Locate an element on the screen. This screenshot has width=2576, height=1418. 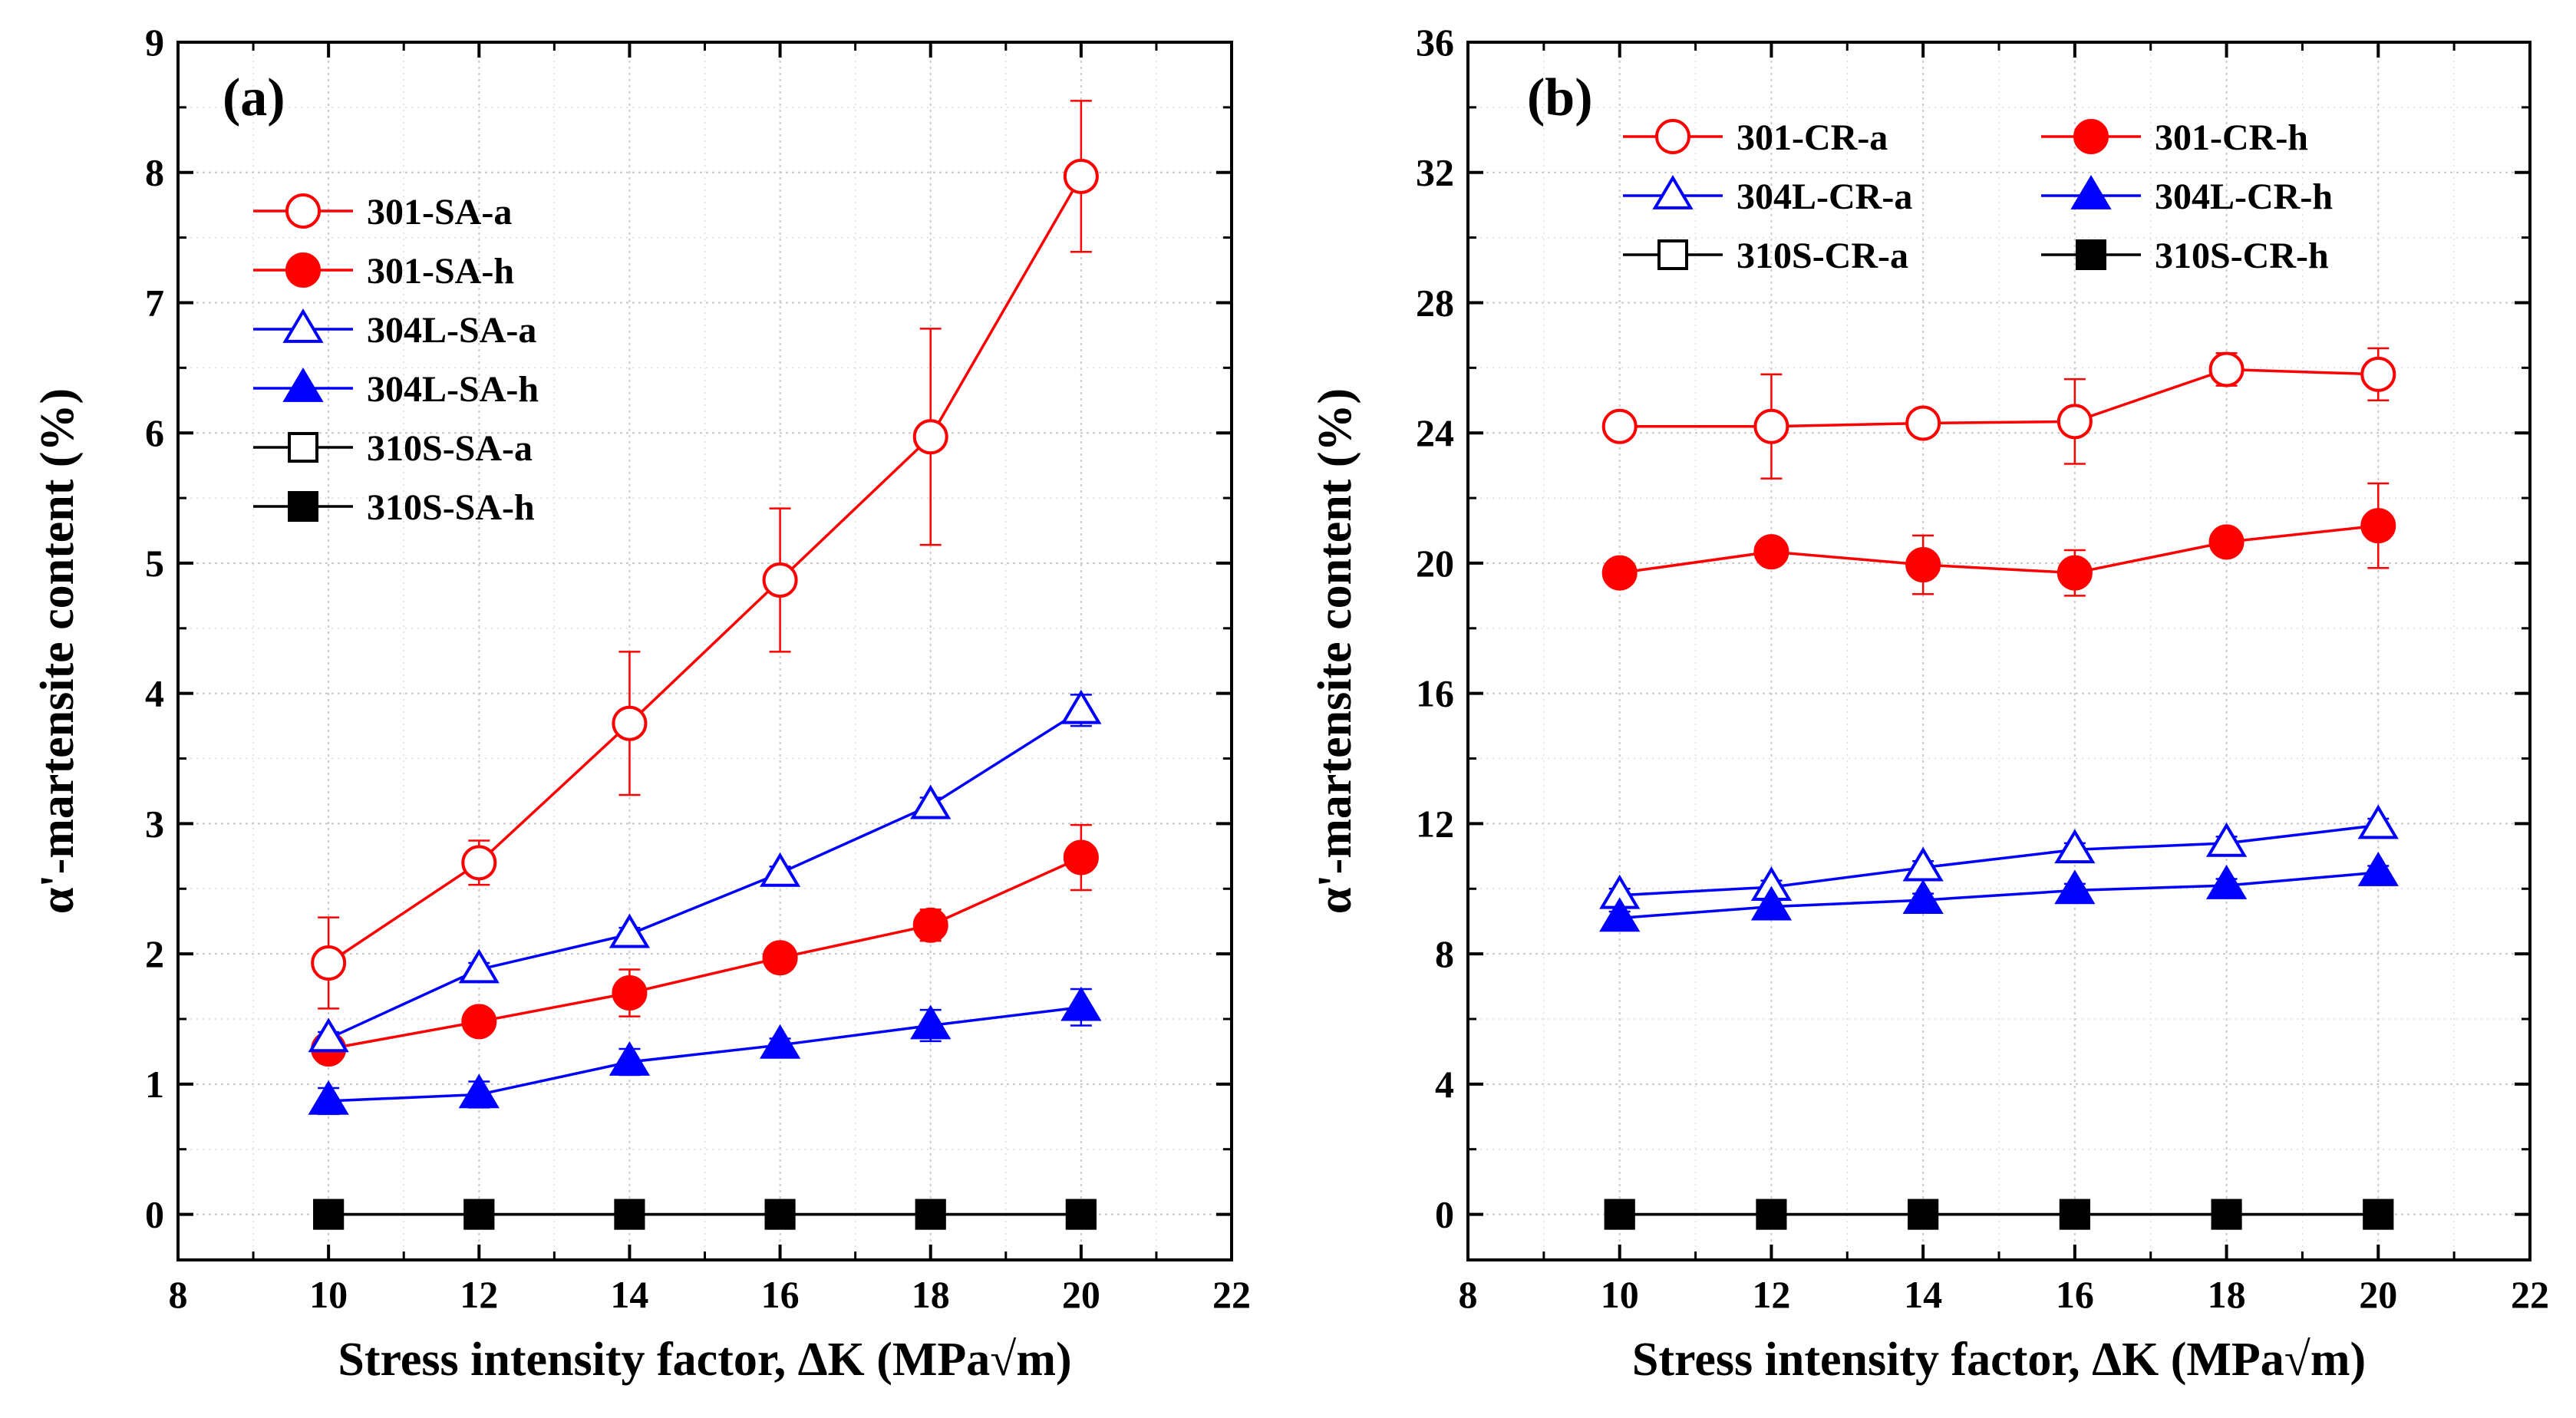
panel-label: (b) is located at coordinates (1560, 97).